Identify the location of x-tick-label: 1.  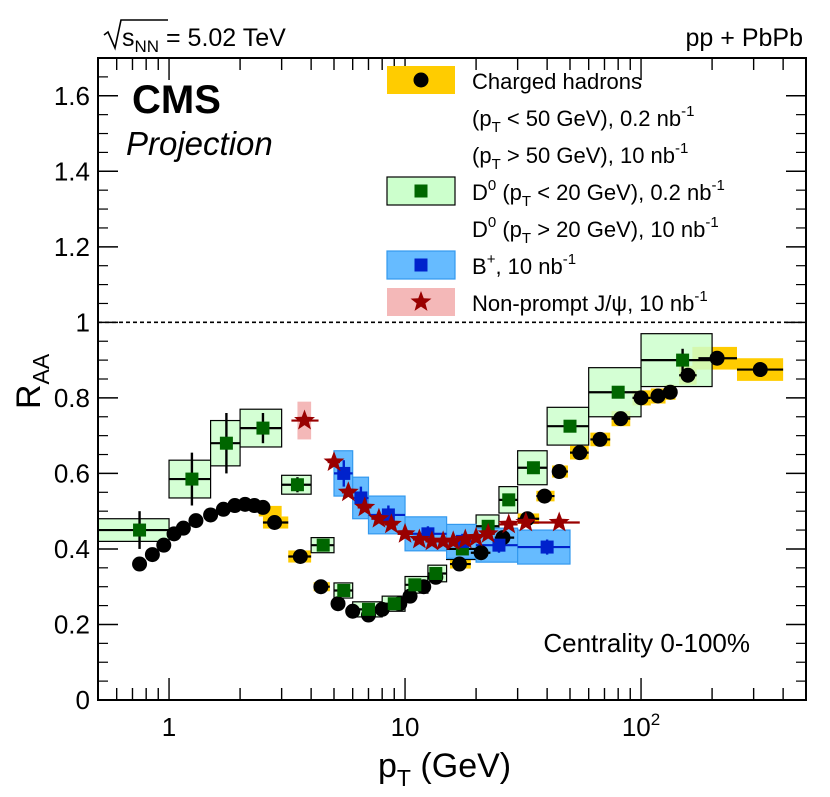
(169, 727).